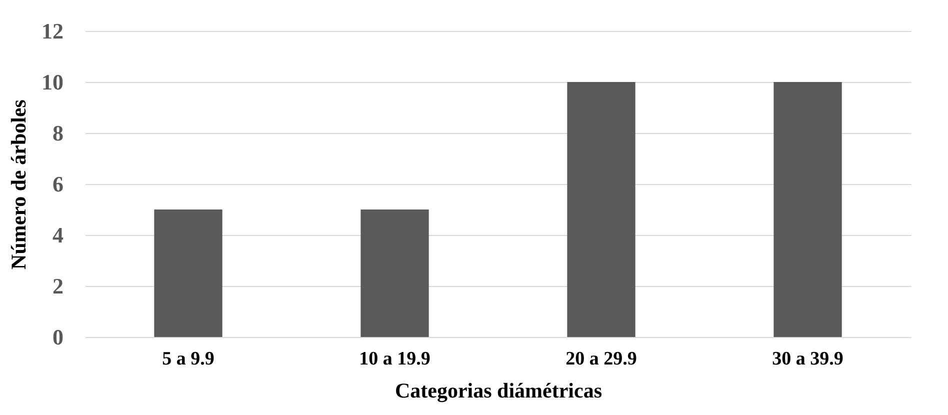  I want to click on y-tick-label: 0, so click(58, 337).